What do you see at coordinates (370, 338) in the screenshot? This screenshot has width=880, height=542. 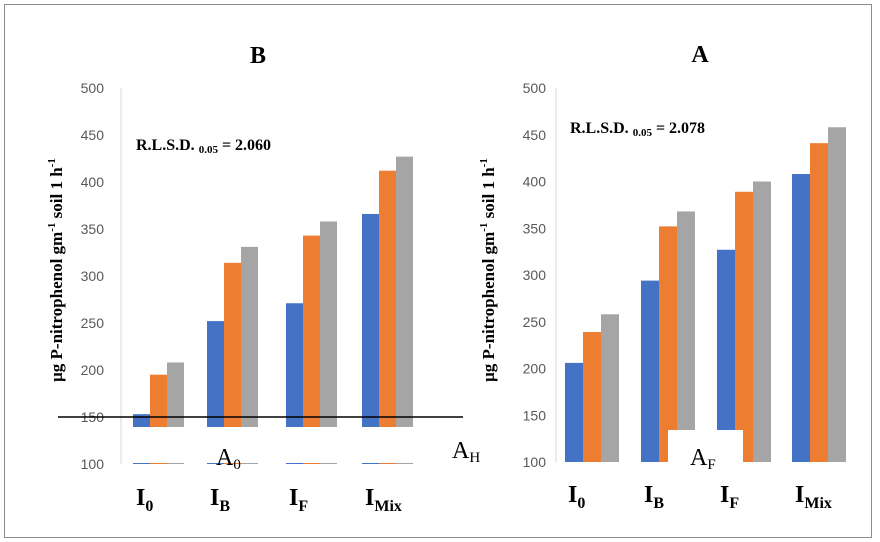 I see `panel-b-bar-s1-c4` at bounding box center [370, 338].